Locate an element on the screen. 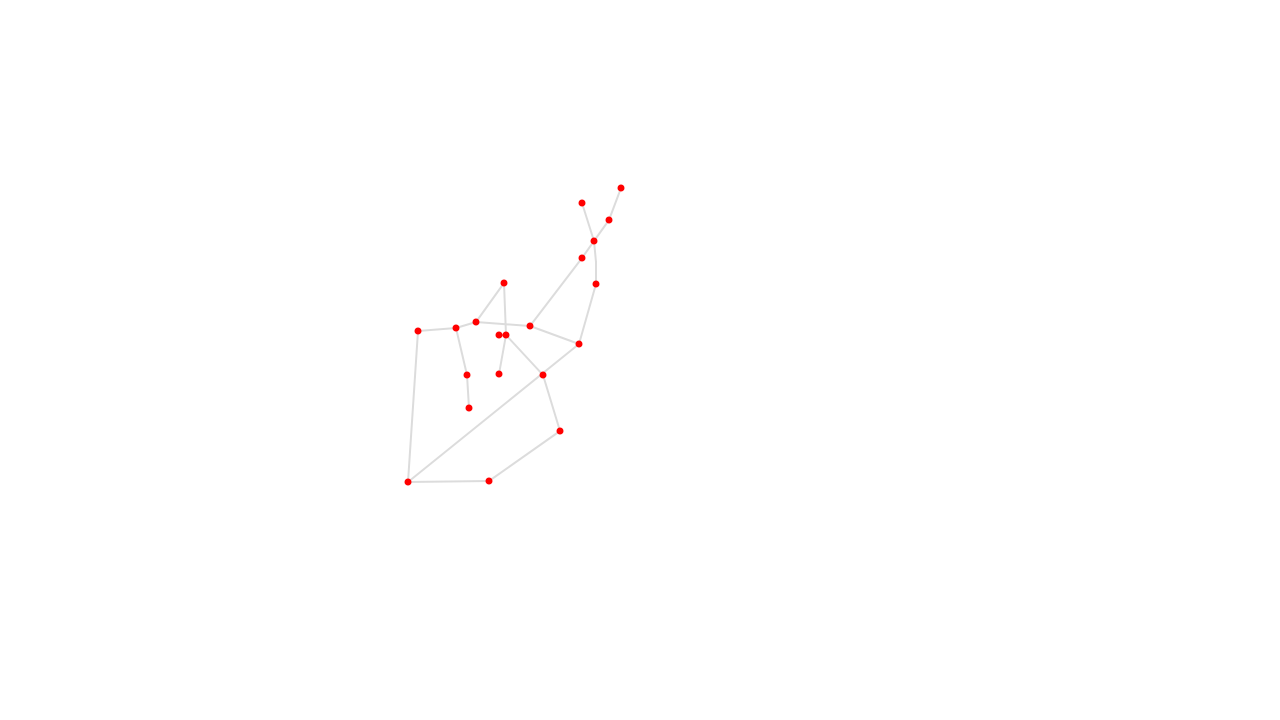  edges-layer is located at coordinates (514, 335).